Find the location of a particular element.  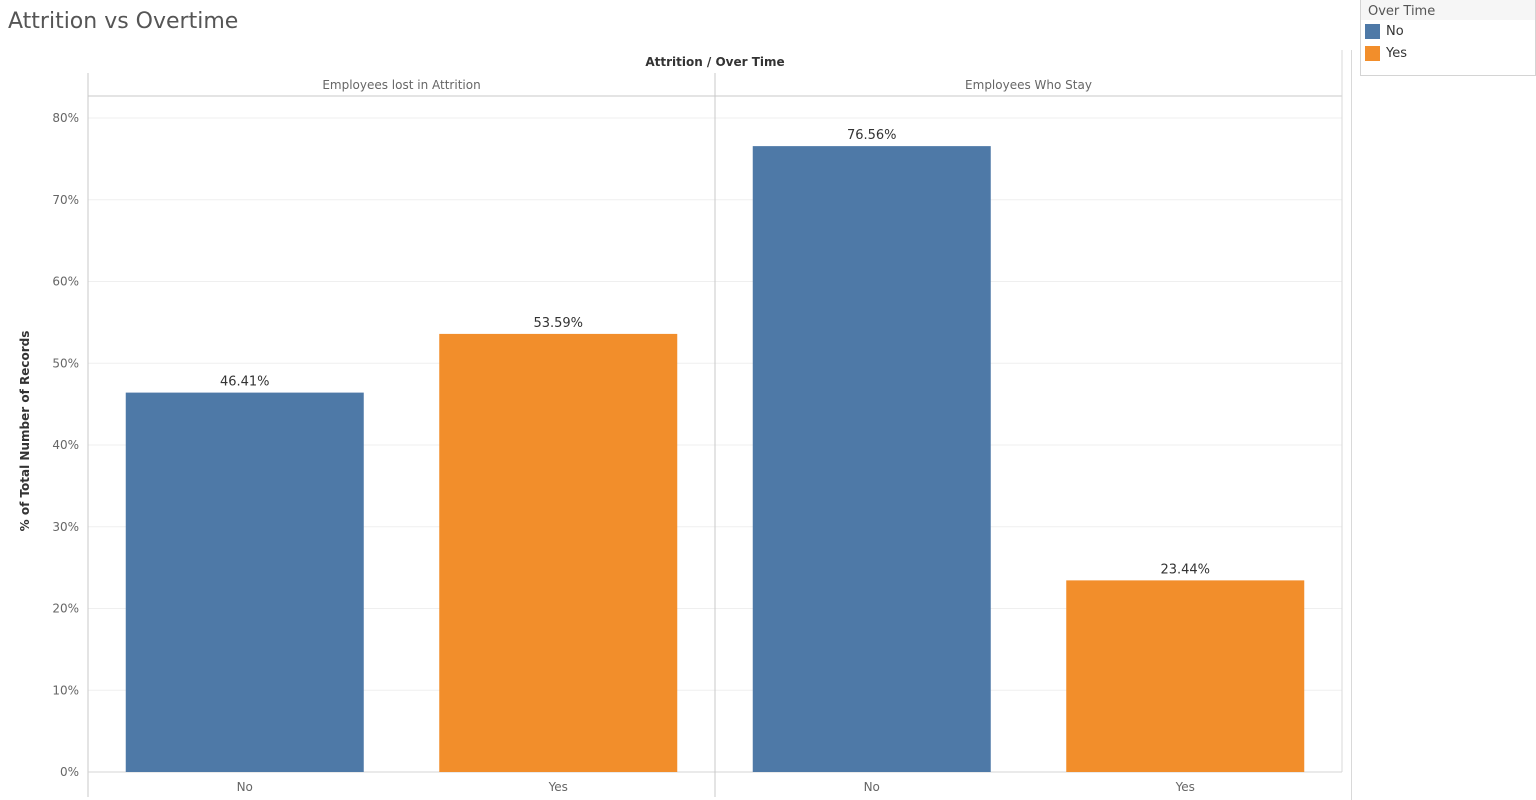

data-label: 23.44% is located at coordinates (1185, 569).